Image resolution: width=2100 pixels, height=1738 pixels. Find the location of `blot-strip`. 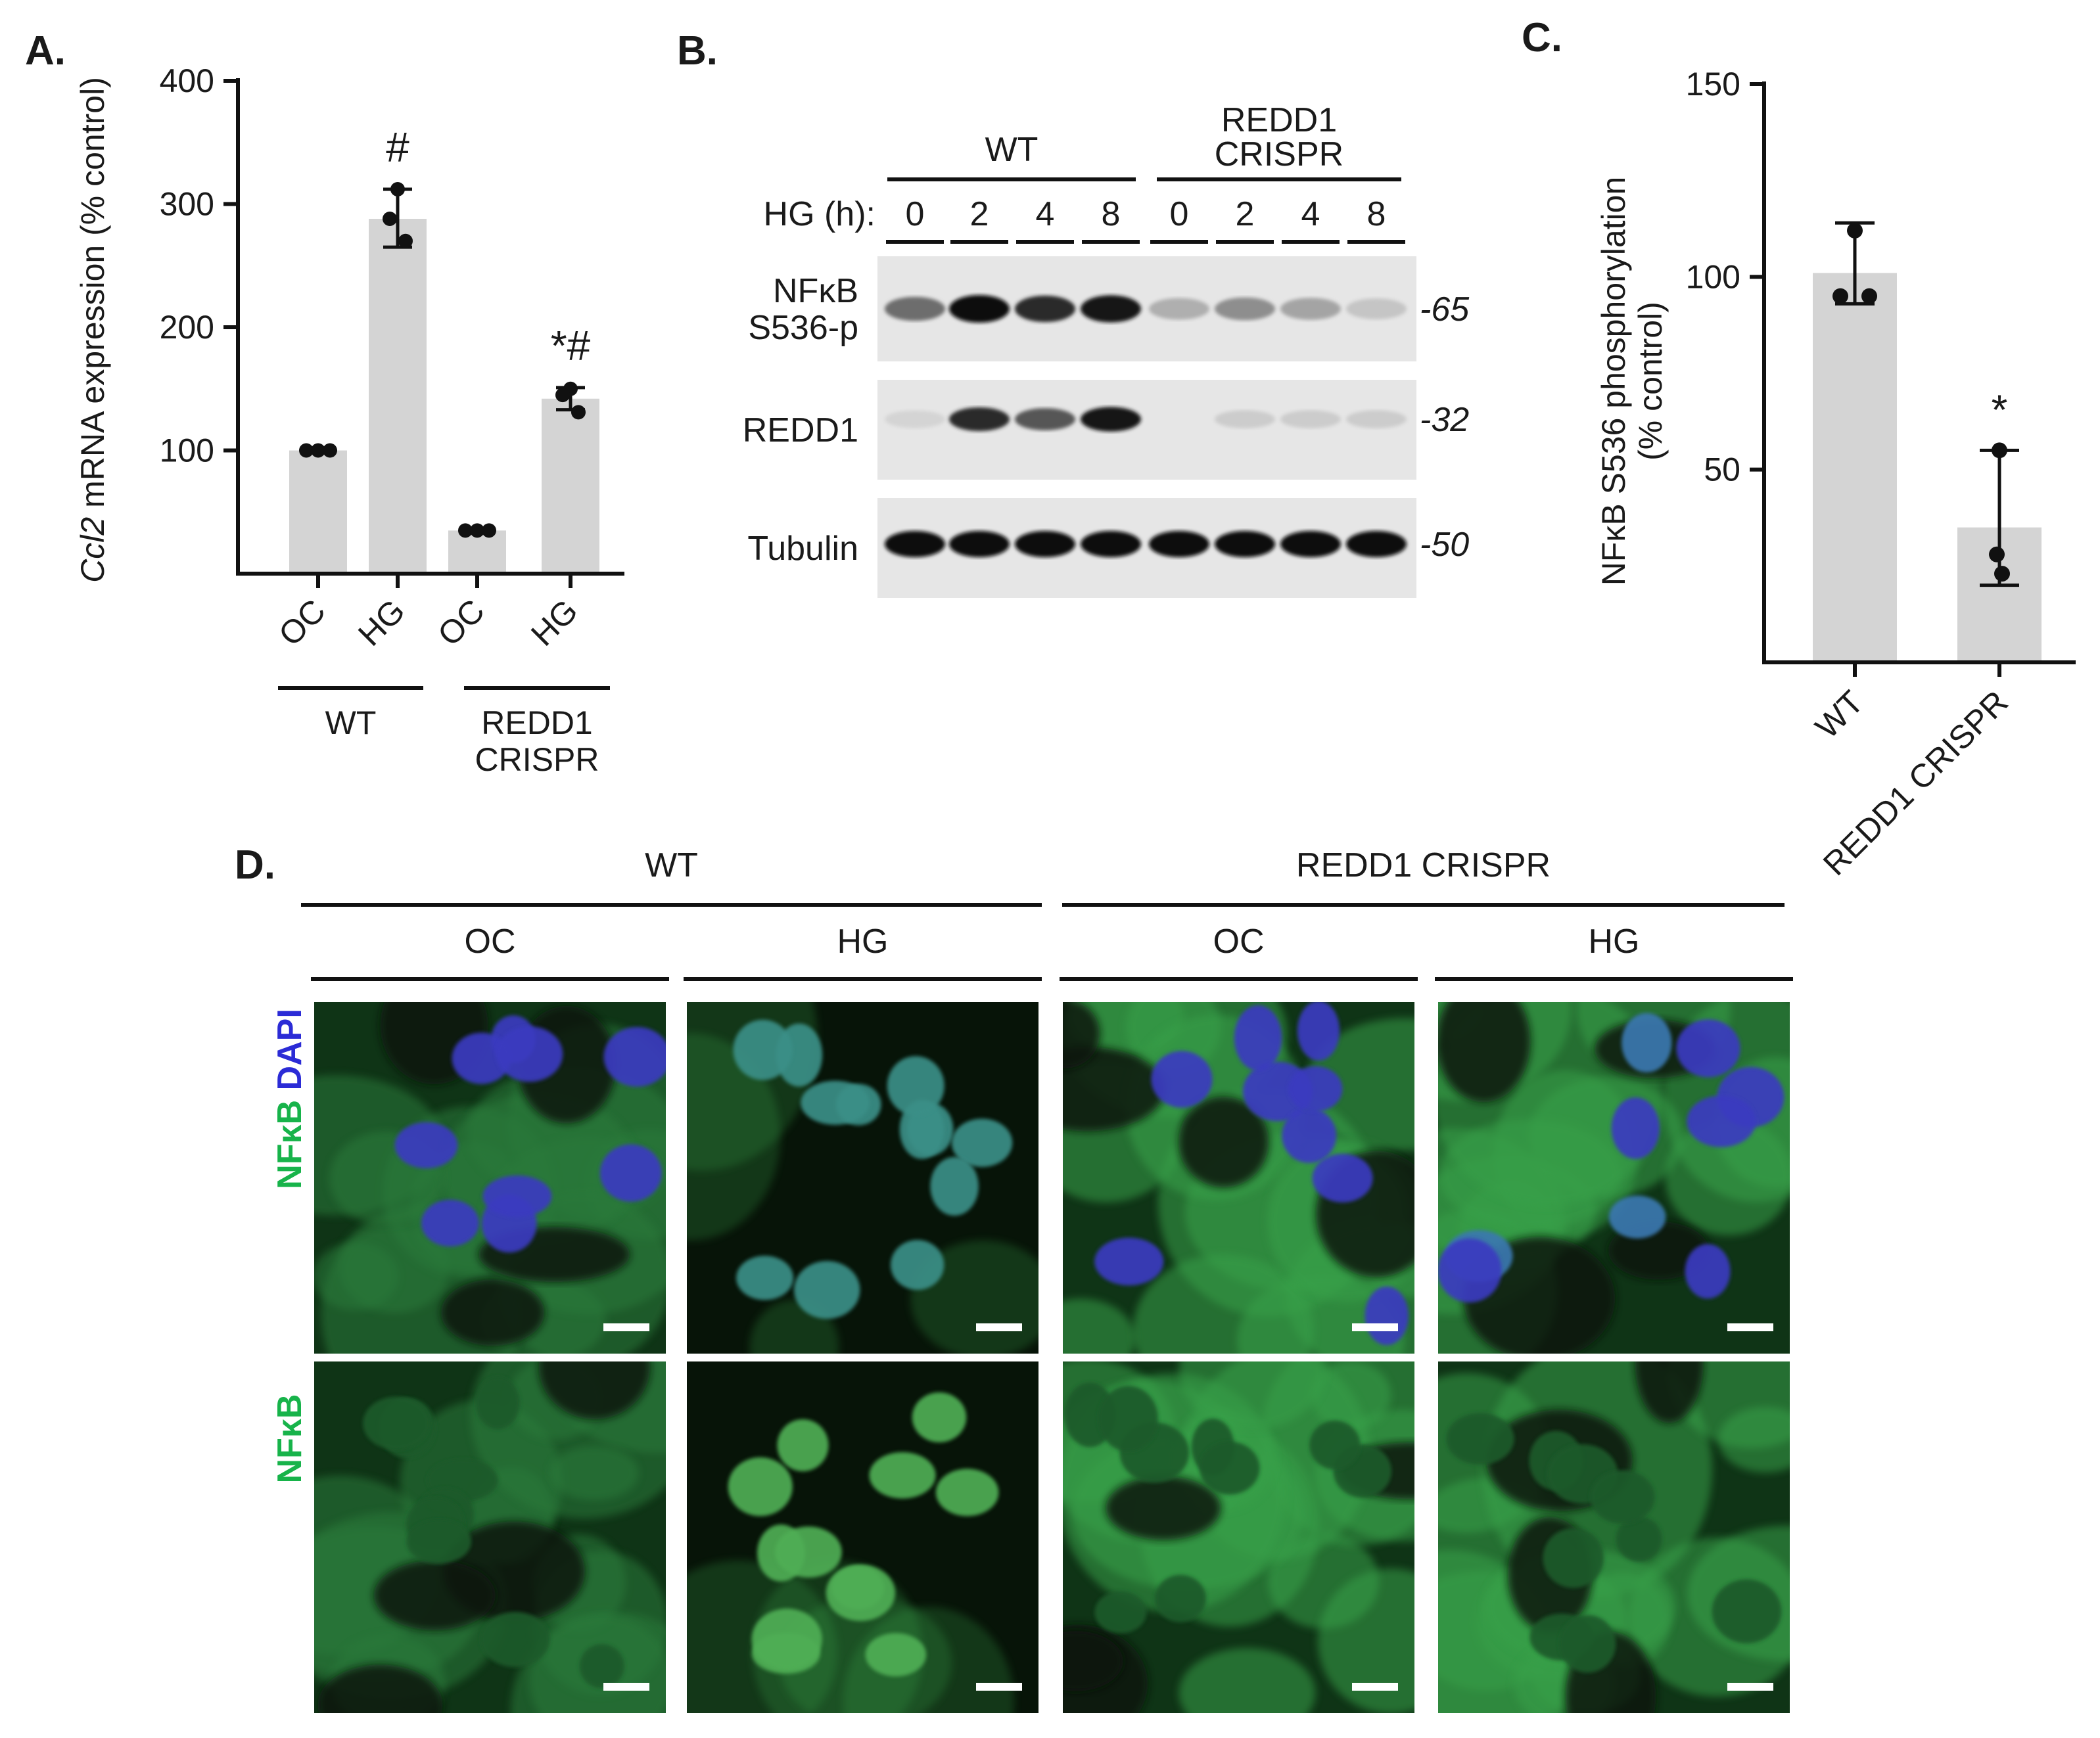

blot-strip is located at coordinates (1146, 430).